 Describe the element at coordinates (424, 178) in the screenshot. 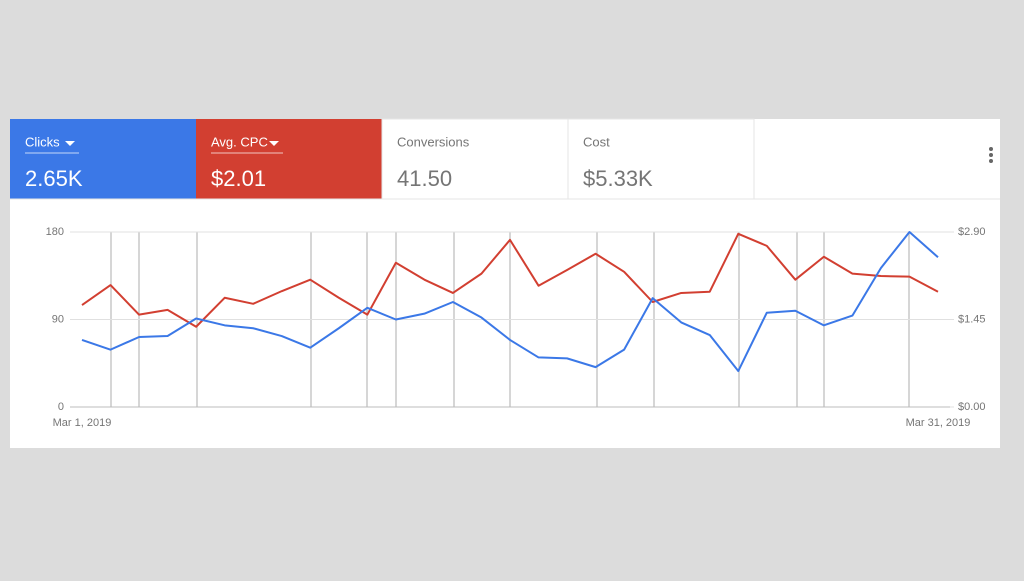

I see `tile-value: 41.50` at that location.